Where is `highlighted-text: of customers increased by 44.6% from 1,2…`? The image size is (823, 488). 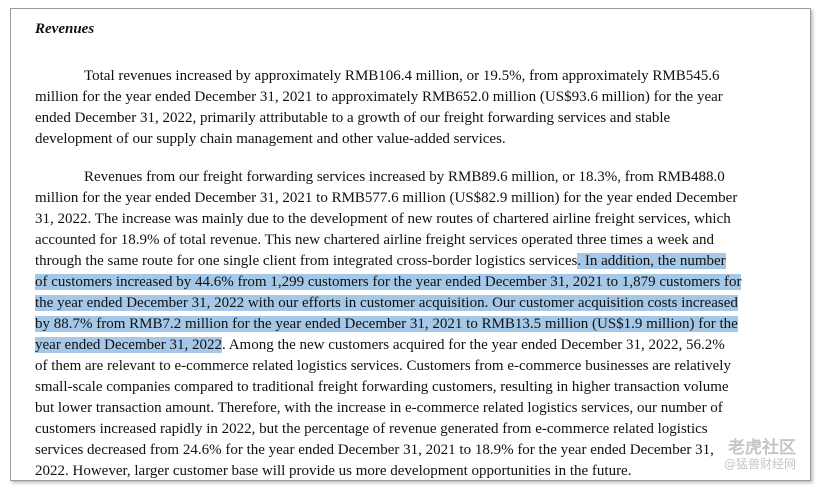 highlighted-text: of customers increased by 44.6% from 1,2… is located at coordinates (388, 282).